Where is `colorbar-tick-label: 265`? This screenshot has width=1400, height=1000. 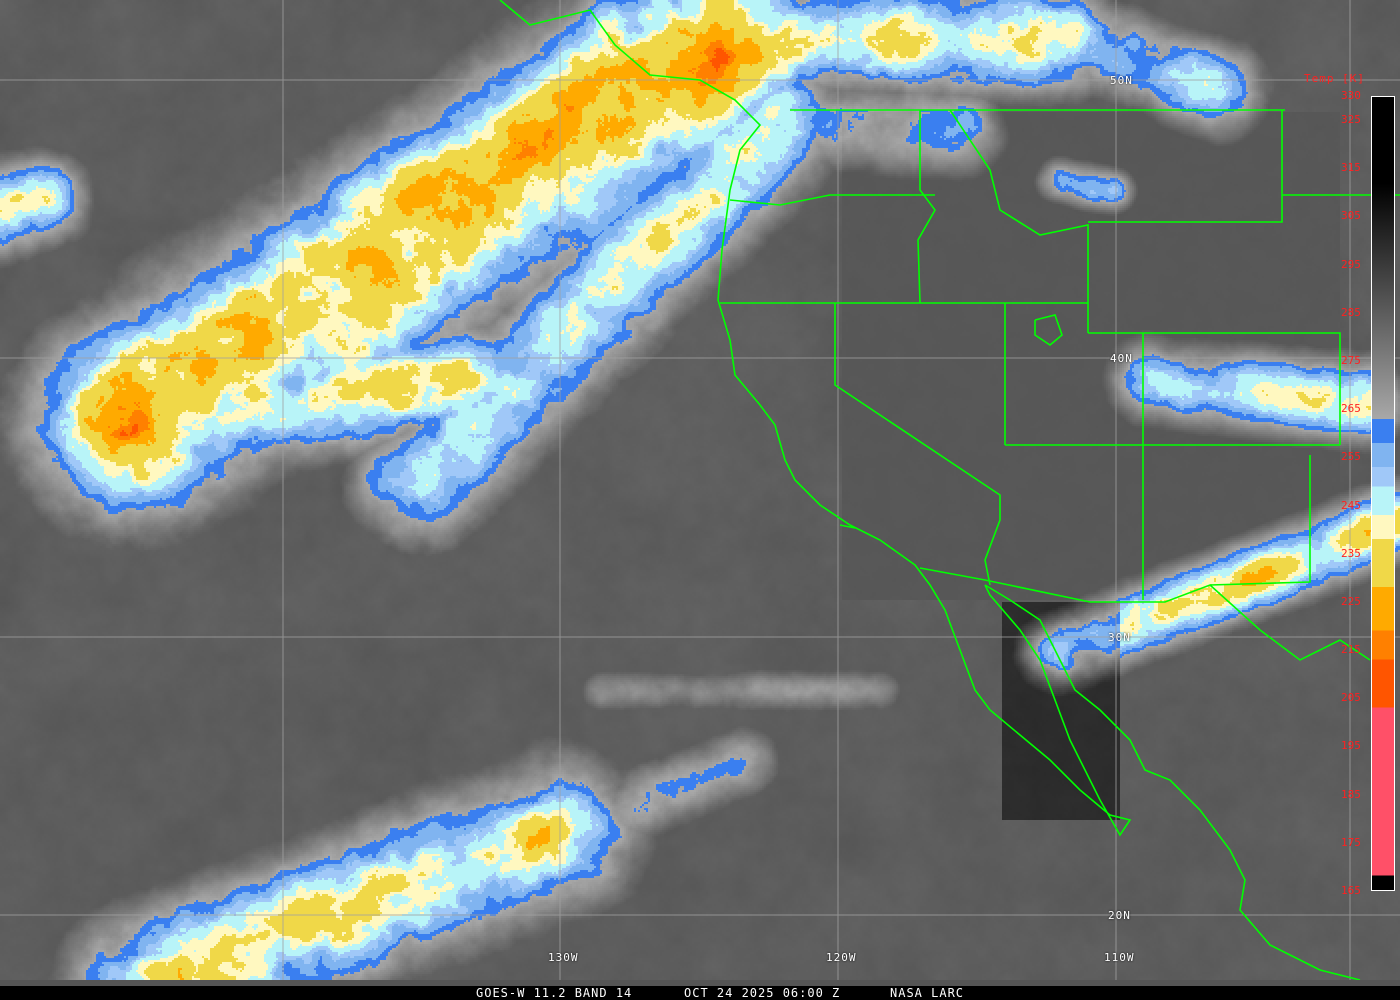 colorbar-tick-label: 265 is located at coordinates (1351, 409).